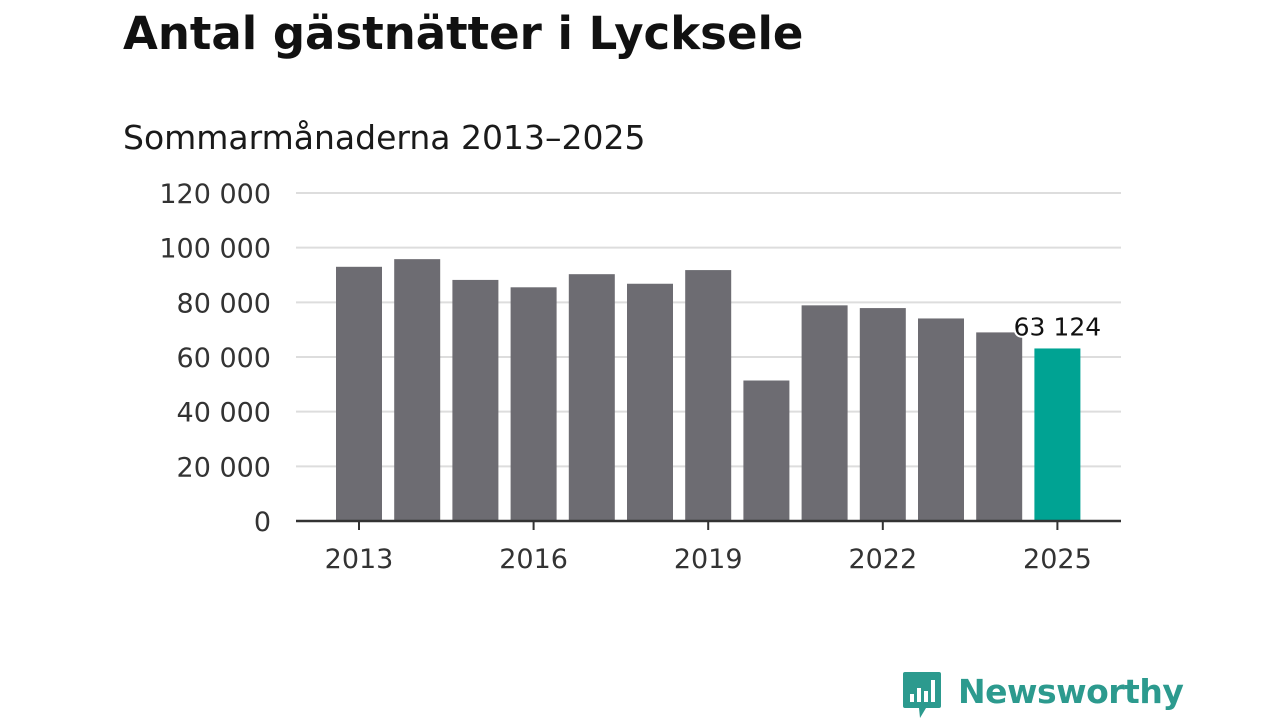 The width and height of the screenshot is (1280, 720). What do you see at coordinates (650, 402) in the screenshot?
I see `bar-2018` at bounding box center [650, 402].